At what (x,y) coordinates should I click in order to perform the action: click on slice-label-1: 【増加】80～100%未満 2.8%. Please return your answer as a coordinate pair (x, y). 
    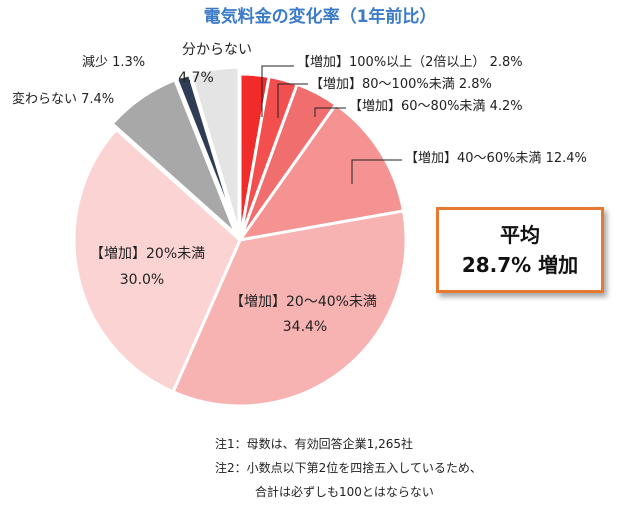
    Looking at the image, I should click on (401, 84).